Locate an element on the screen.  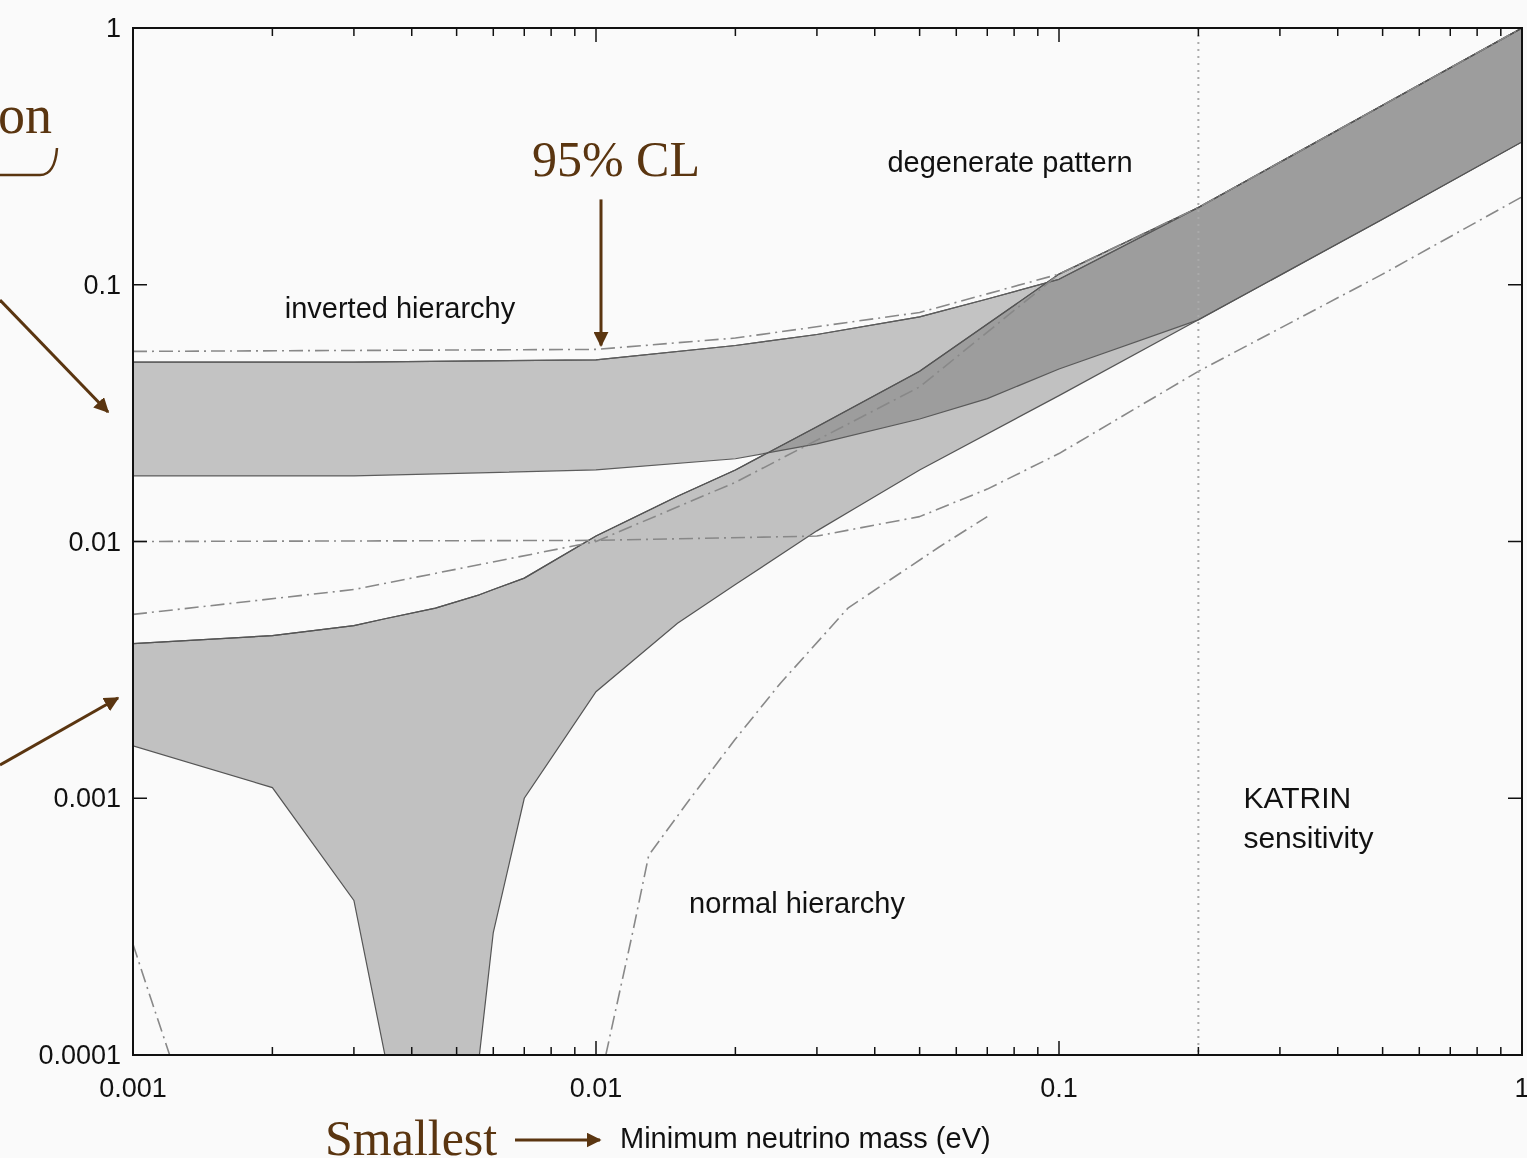
y-tick-label: 0.0001 is located at coordinates (79, 1055).